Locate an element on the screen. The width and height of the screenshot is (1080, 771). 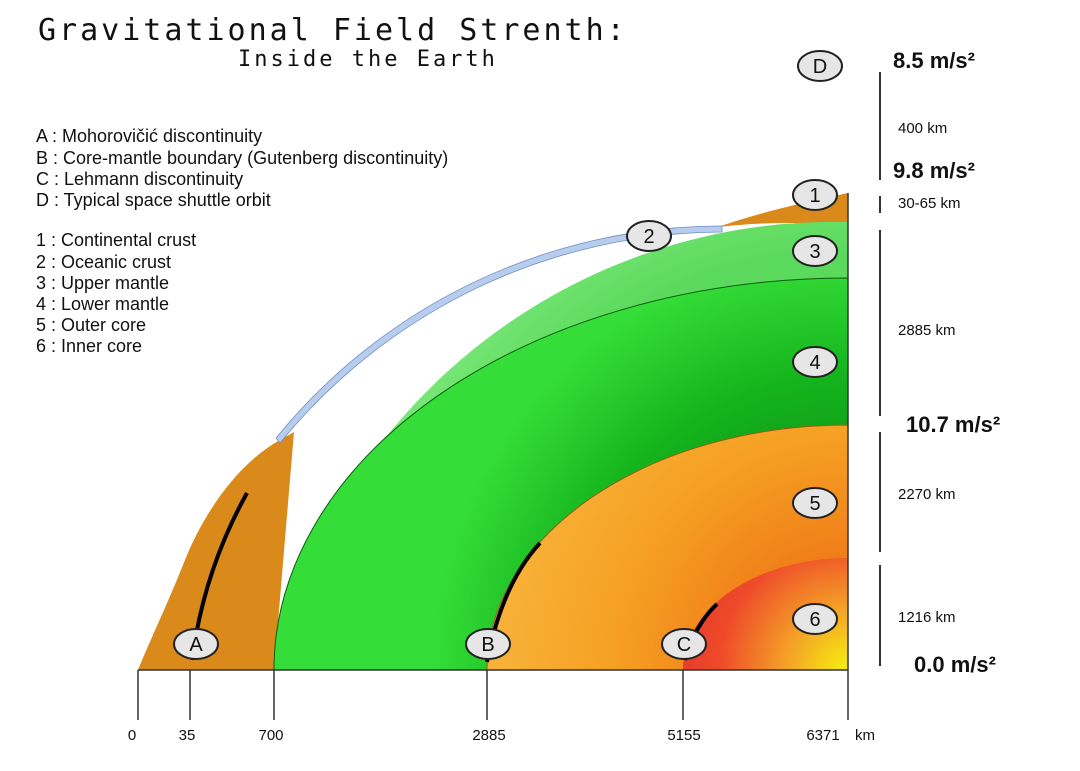
legend-item-5: 5 : Outer core is located at coordinates (91, 325).